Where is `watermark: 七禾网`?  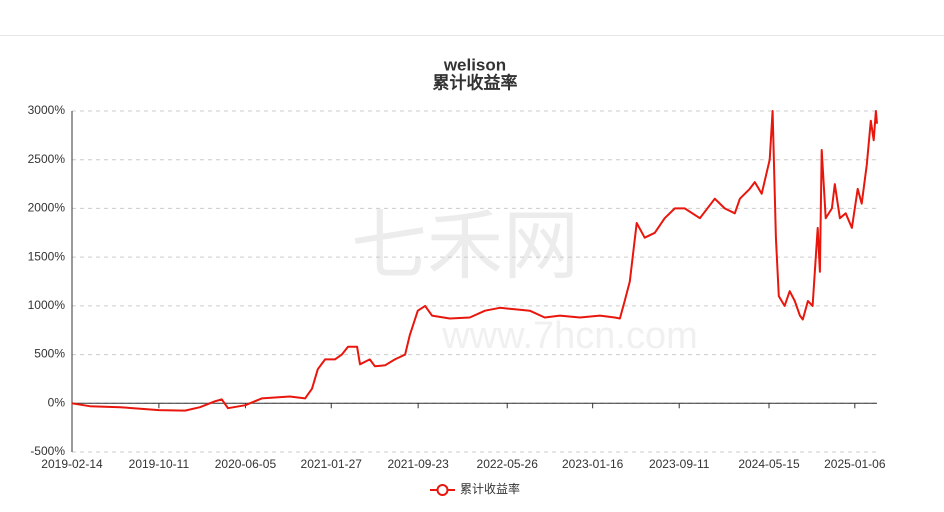
watermark: 七禾网 is located at coordinates (465, 246).